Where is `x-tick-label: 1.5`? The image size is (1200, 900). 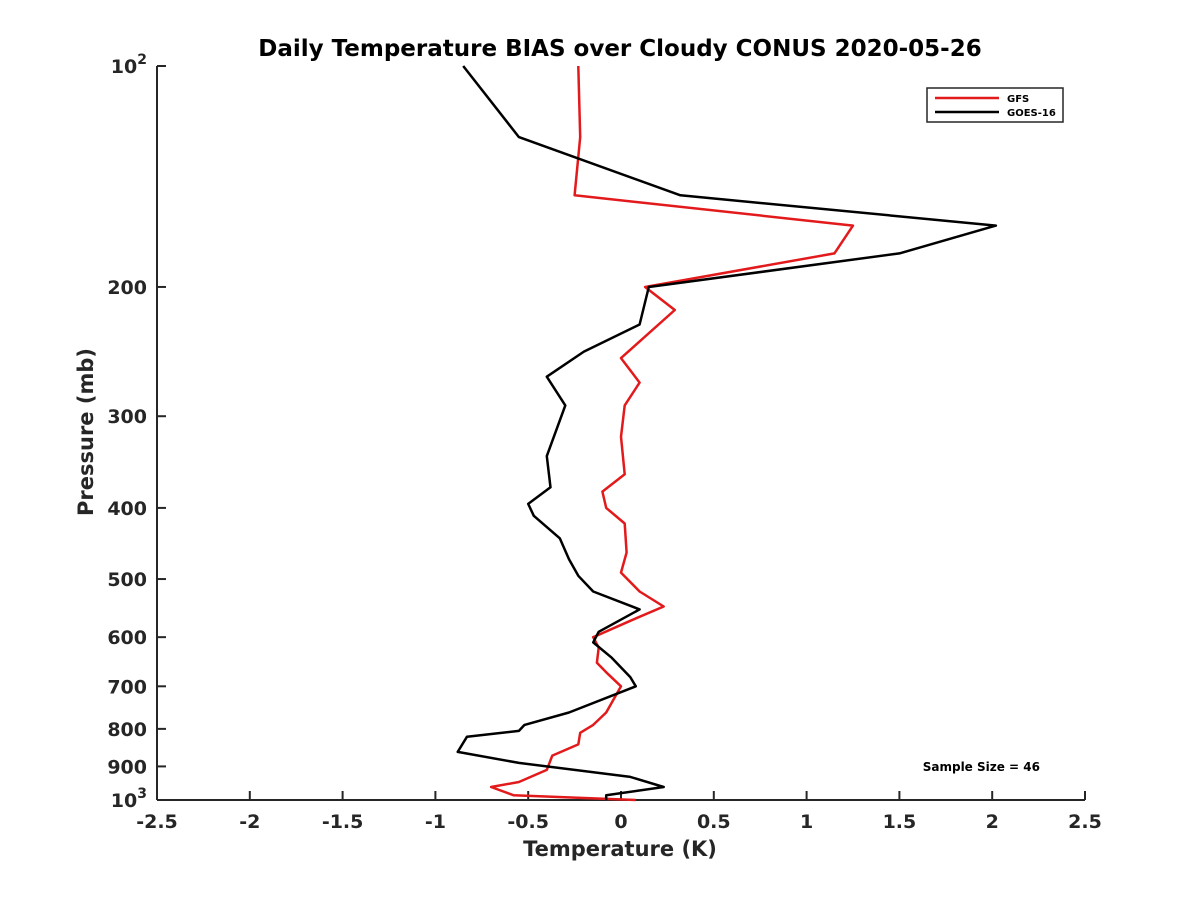
x-tick-label: 1.5 is located at coordinates (900, 822).